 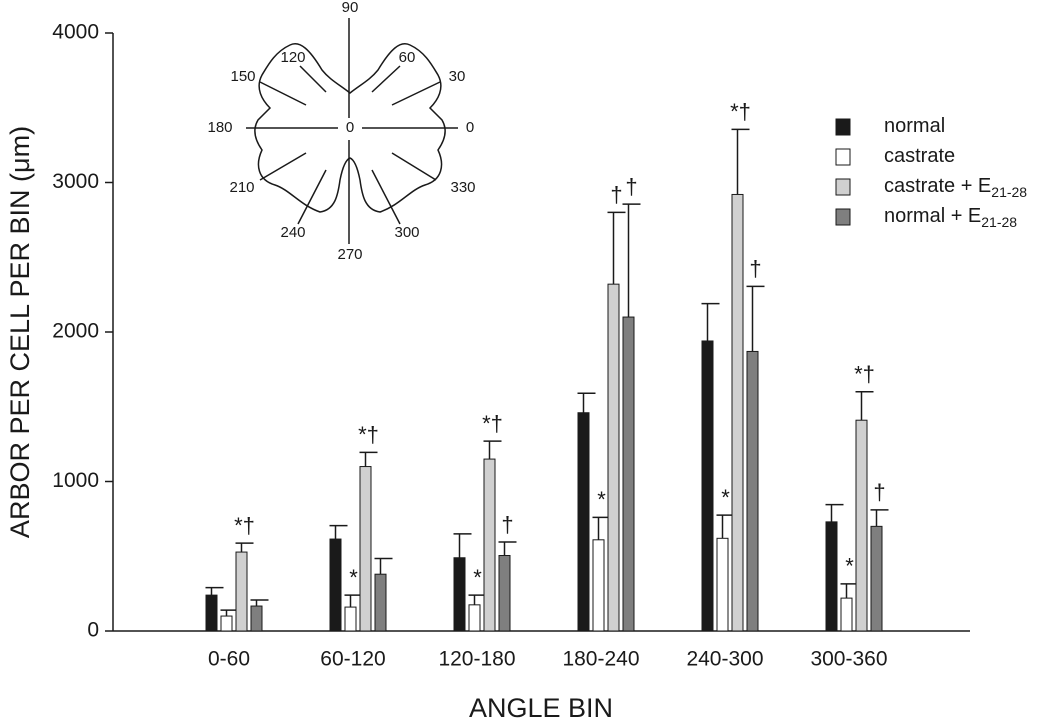 What do you see at coordinates (848, 659) in the screenshot?
I see `x-tick-label: 300-360` at bounding box center [848, 659].